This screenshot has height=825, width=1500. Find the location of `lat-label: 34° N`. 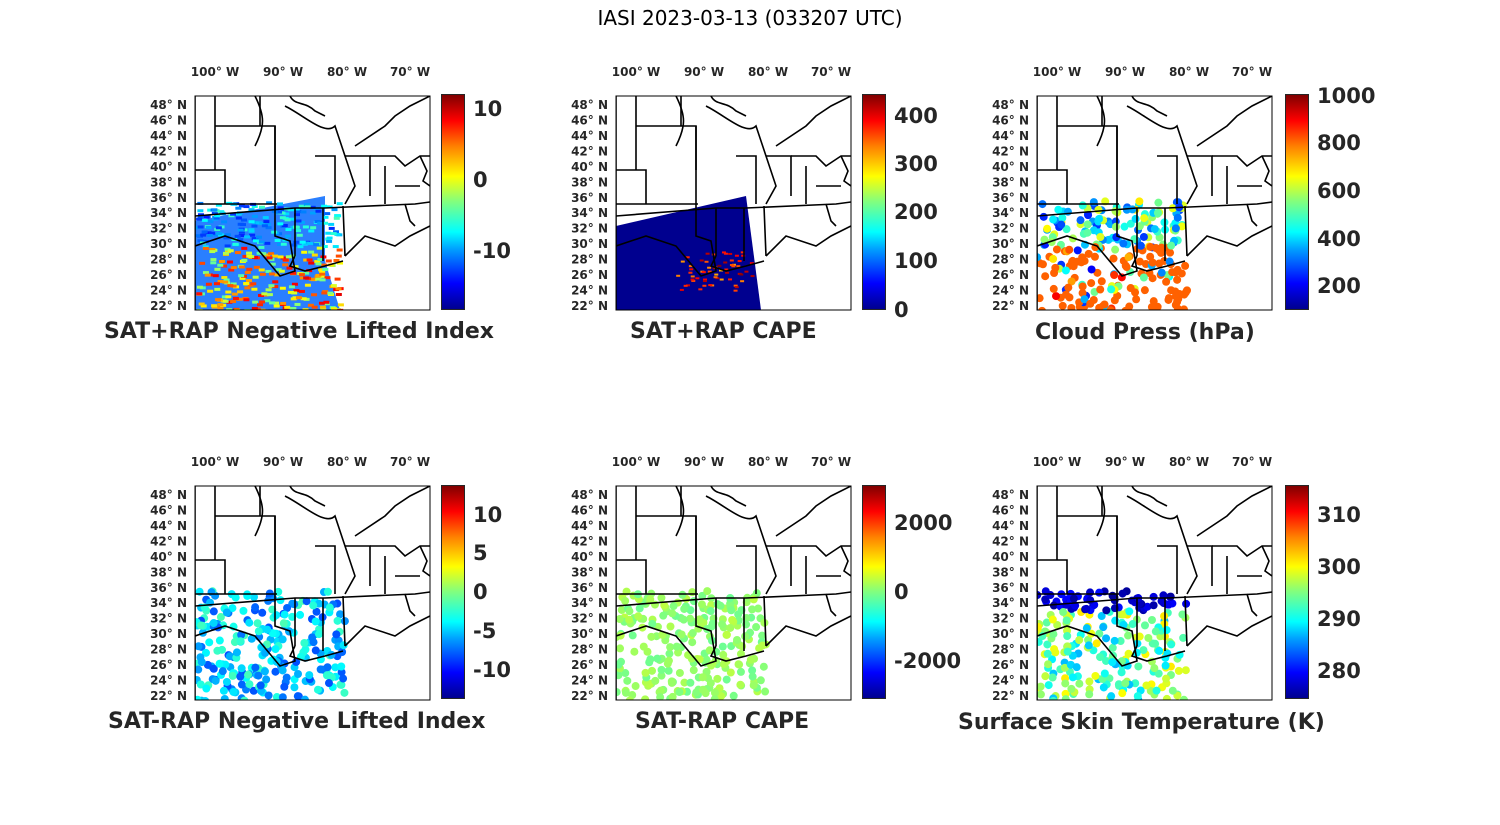

lat-label: 34° N is located at coordinates (168, 603).